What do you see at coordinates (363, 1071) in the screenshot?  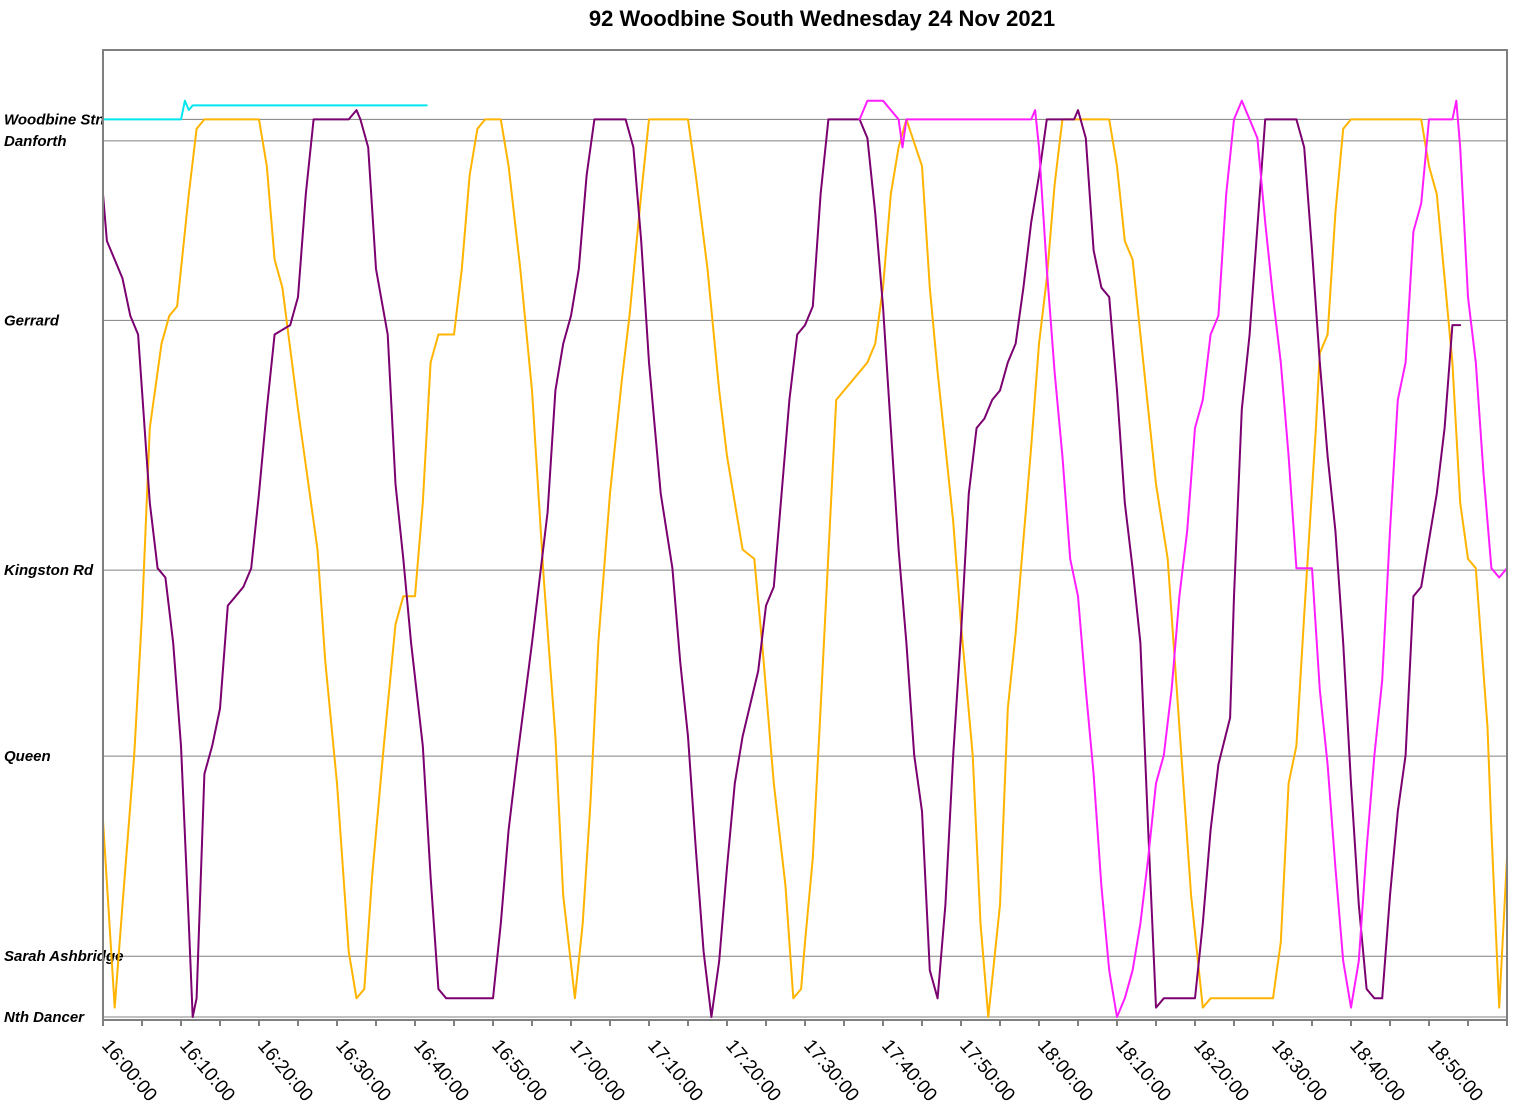 I see `x-tick-label-16-30-00: 16:30:00` at bounding box center [363, 1071].